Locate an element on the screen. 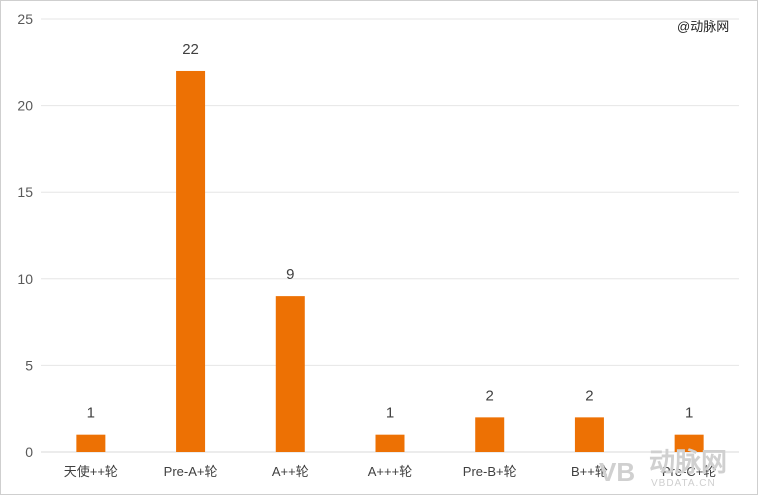 The height and width of the screenshot is (495, 758). x-tick-label: Pre-C+轮 is located at coordinates (689, 471).